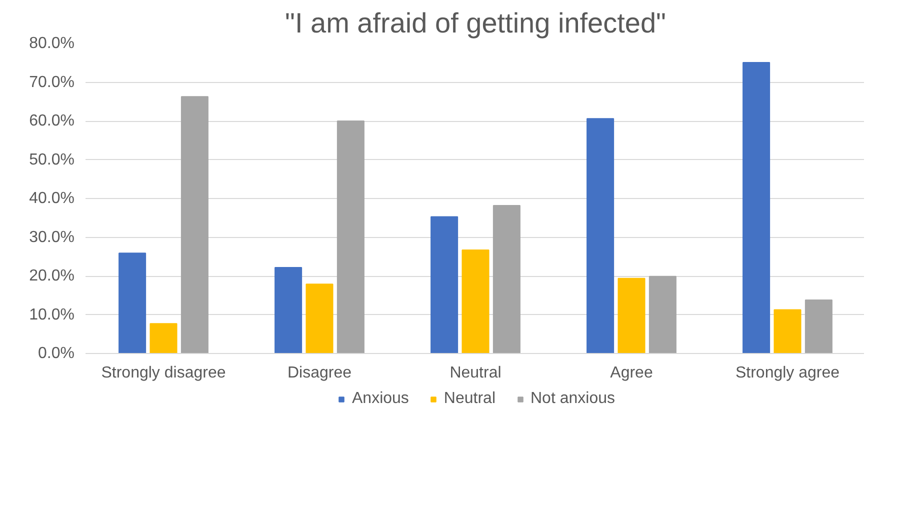  What do you see at coordinates (380, 399) in the screenshot?
I see `legend-label: Anxious` at bounding box center [380, 399].